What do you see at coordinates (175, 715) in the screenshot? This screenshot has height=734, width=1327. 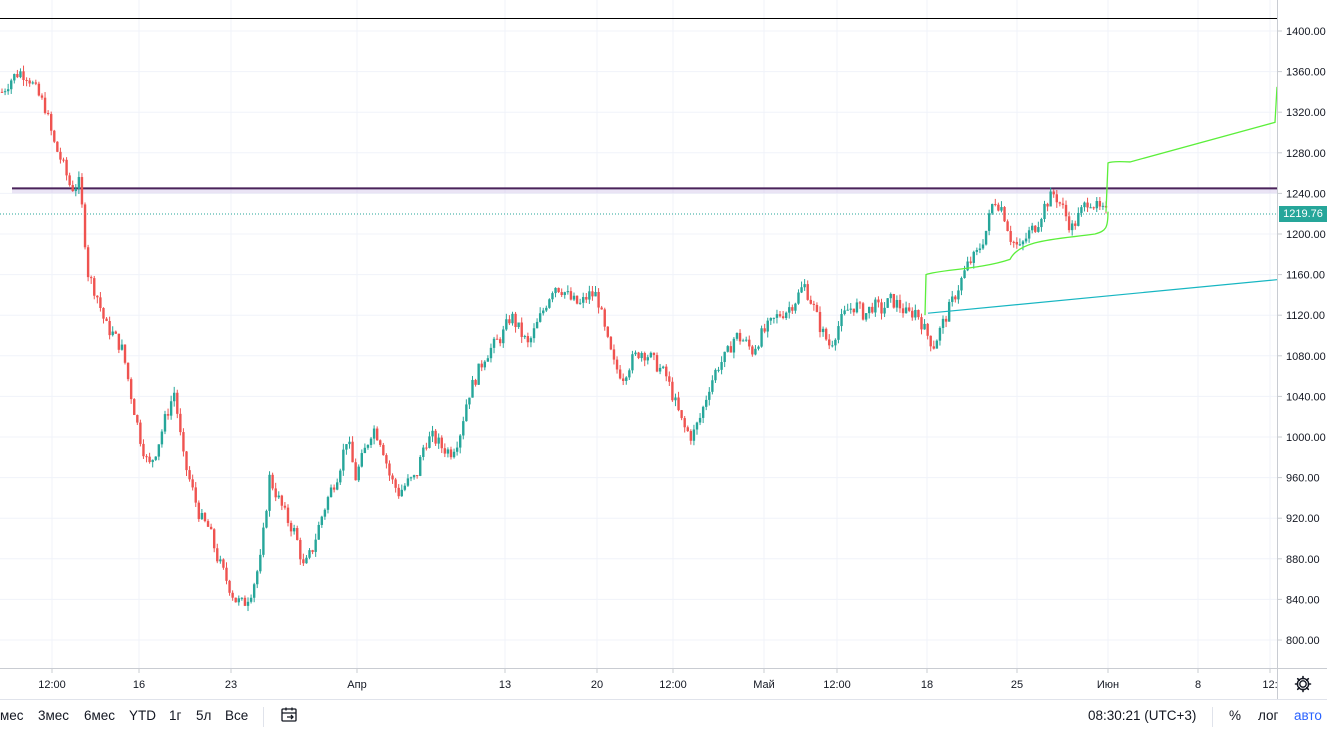 I see `range-1y-button: 1г` at bounding box center [175, 715].